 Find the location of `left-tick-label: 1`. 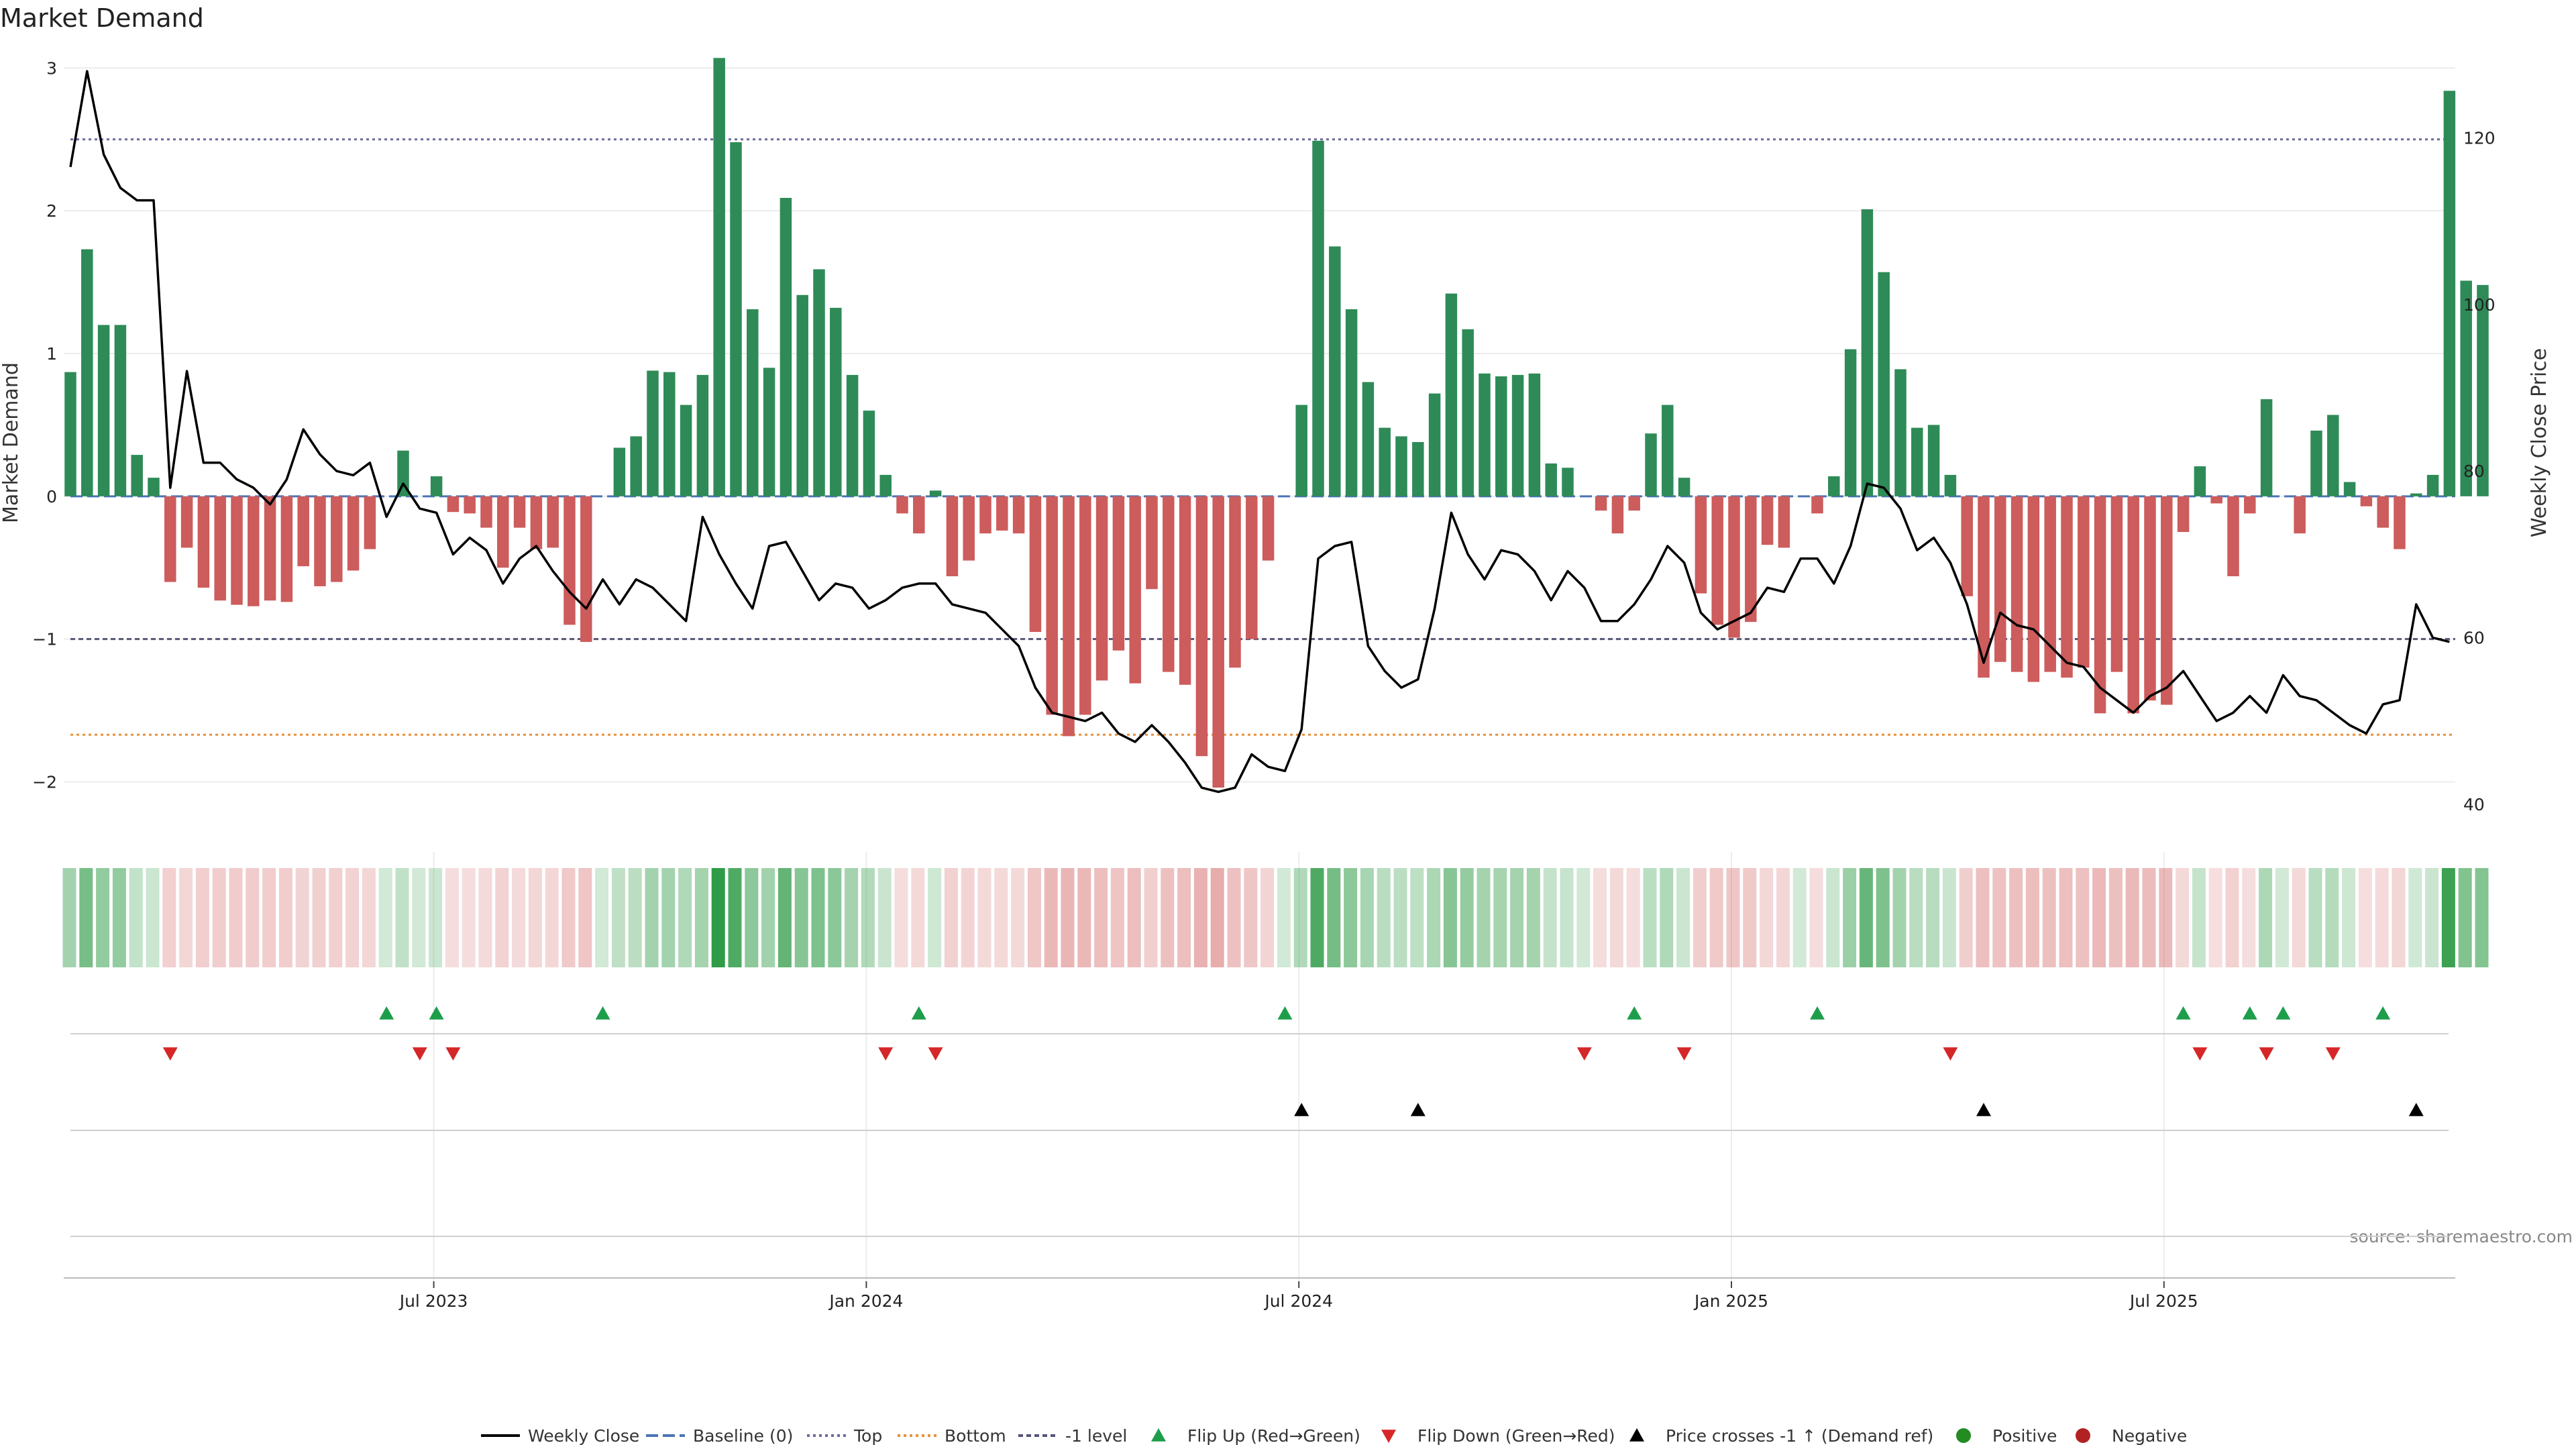

left-tick-label: 1 is located at coordinates (51, 354).